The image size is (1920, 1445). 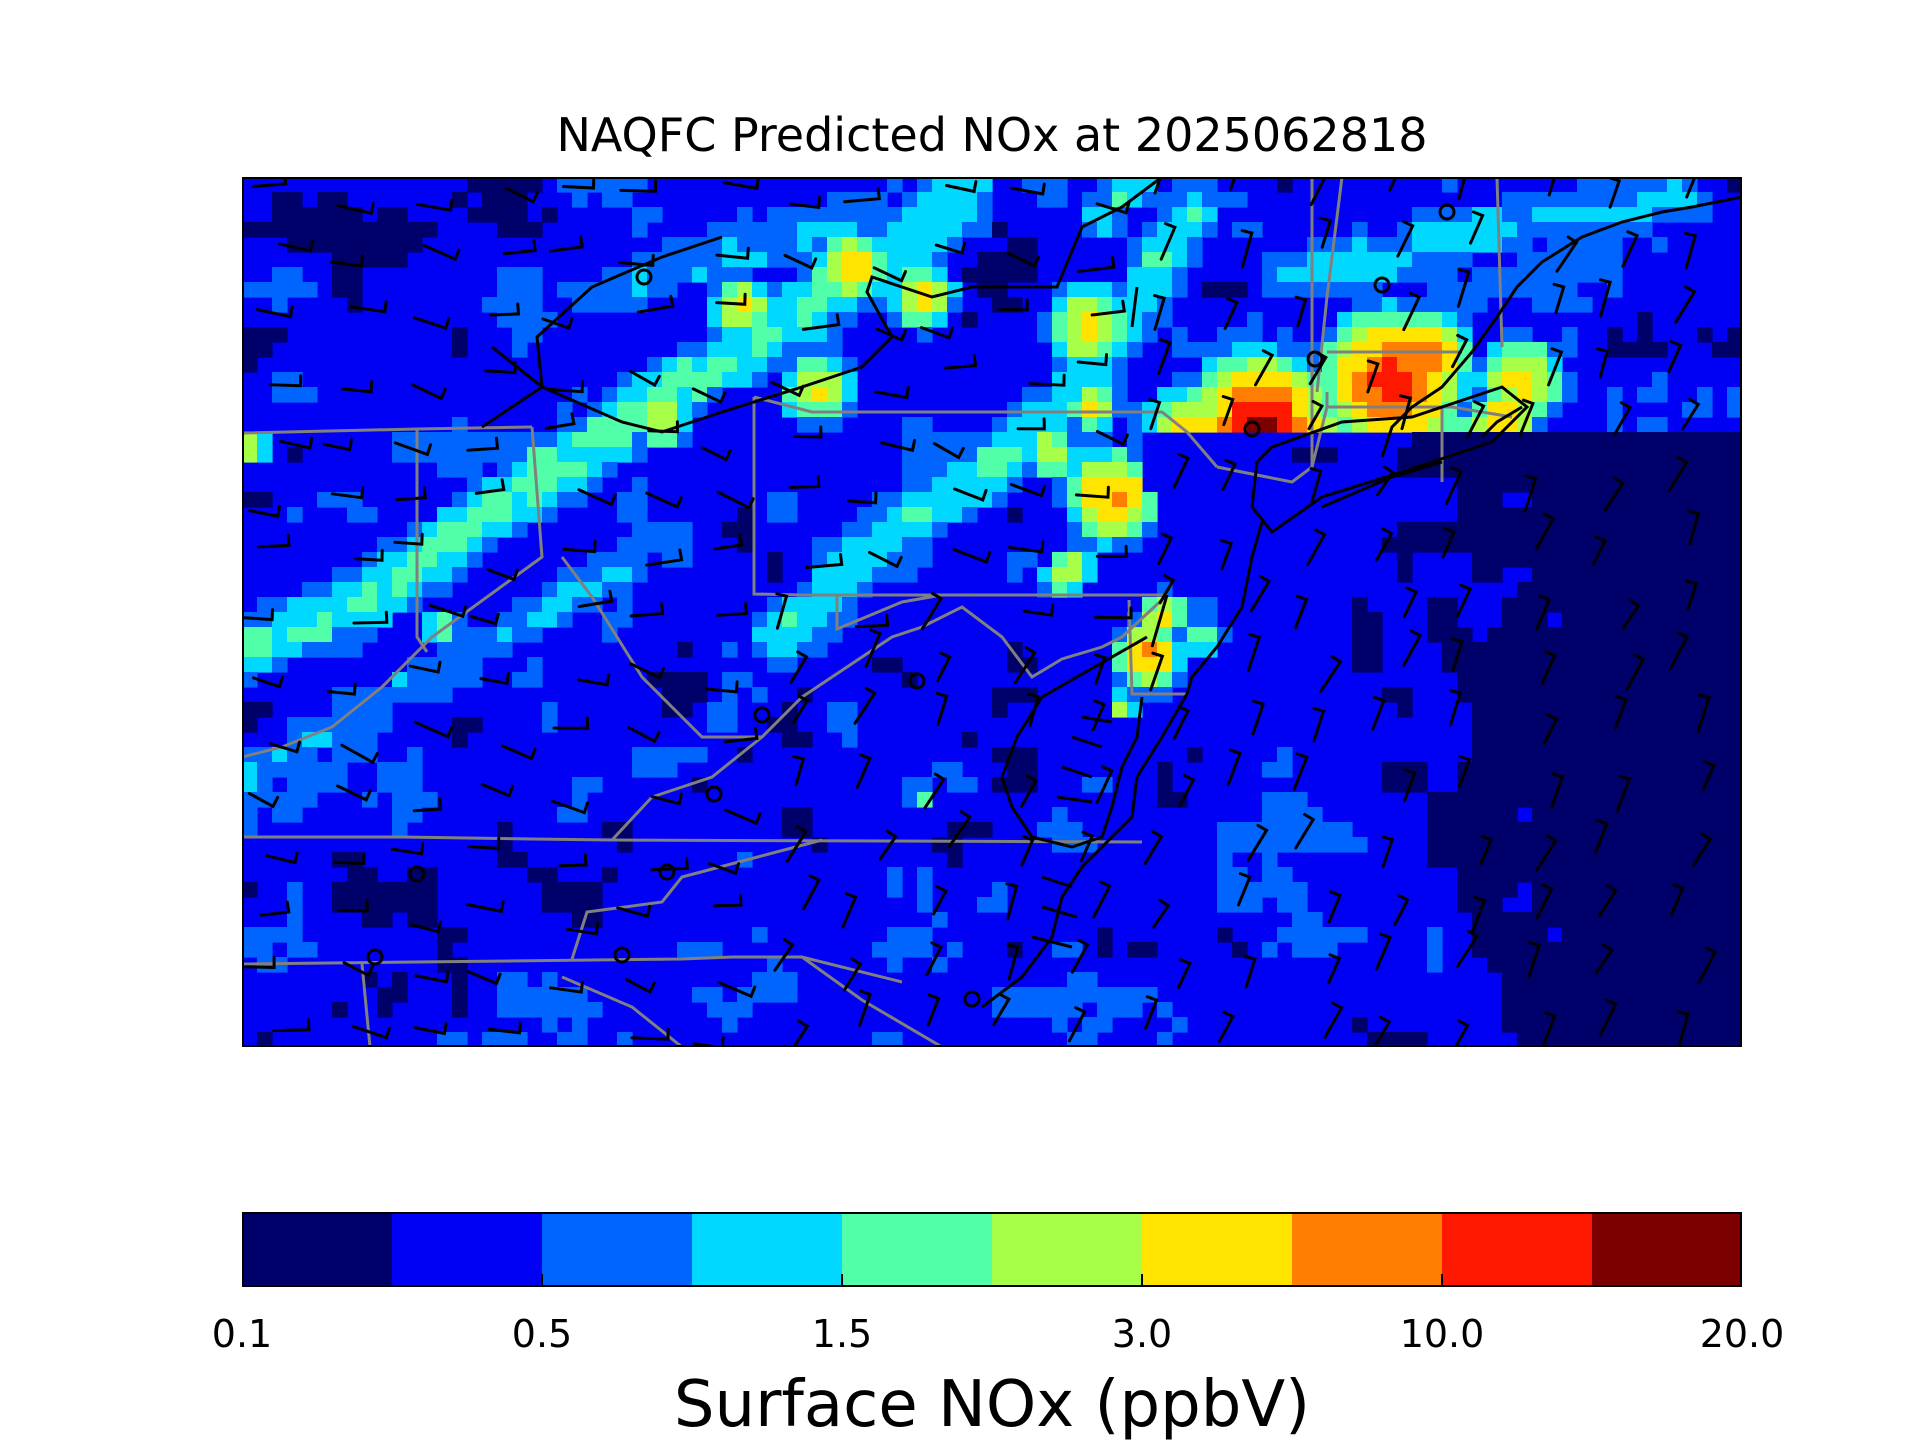 What do you see at coordinates (1742, 1334) in the screenshot?
I see `colorbar-tick-label: 20.0` at bounding box center [1742, 1334].